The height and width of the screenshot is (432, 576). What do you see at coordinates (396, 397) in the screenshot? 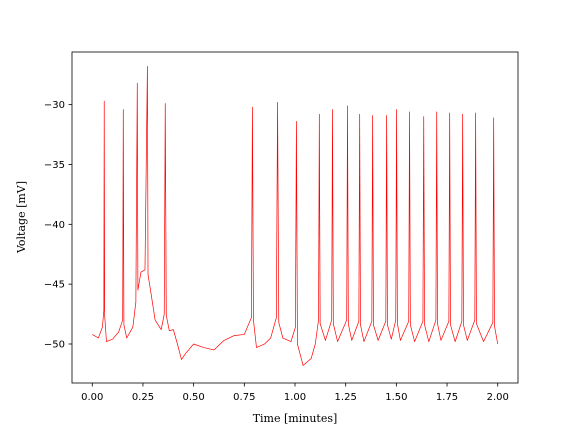
I see `x-tick-label: 1.50` at bounding box center [396, 397].